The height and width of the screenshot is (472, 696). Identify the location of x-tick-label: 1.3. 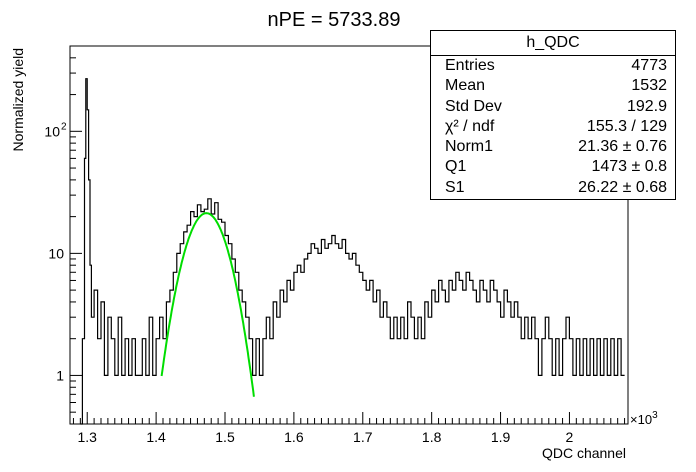
(87, 437).